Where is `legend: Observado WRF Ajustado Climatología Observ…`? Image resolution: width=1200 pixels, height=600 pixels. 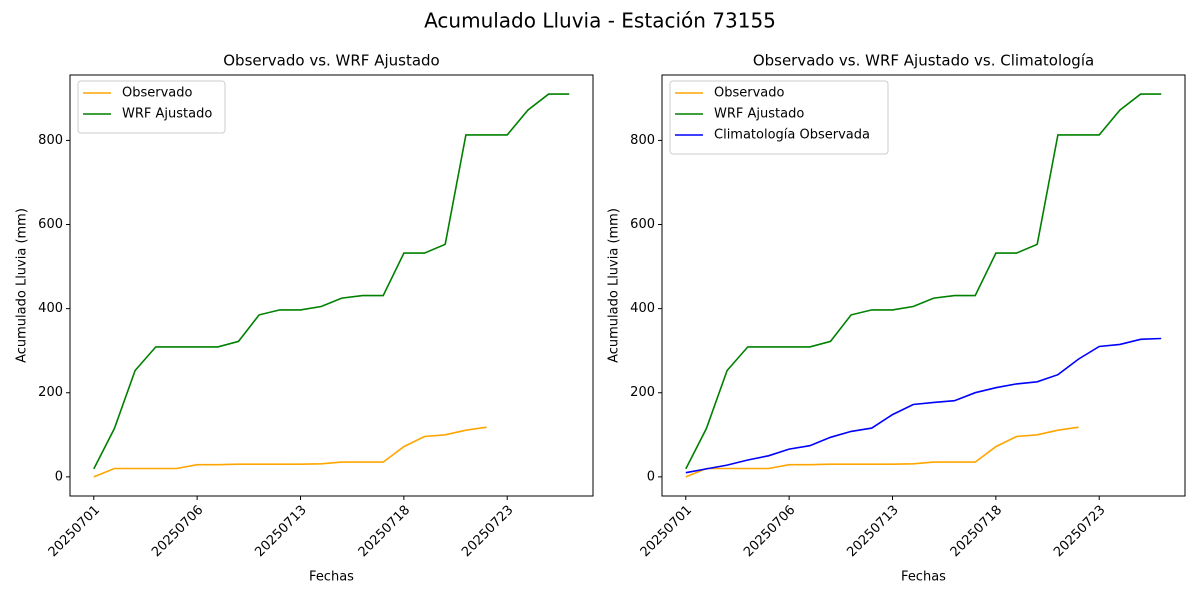
legend: Observado WRF Ajustado Climatología Observ… is located at coordinates (779, 117).